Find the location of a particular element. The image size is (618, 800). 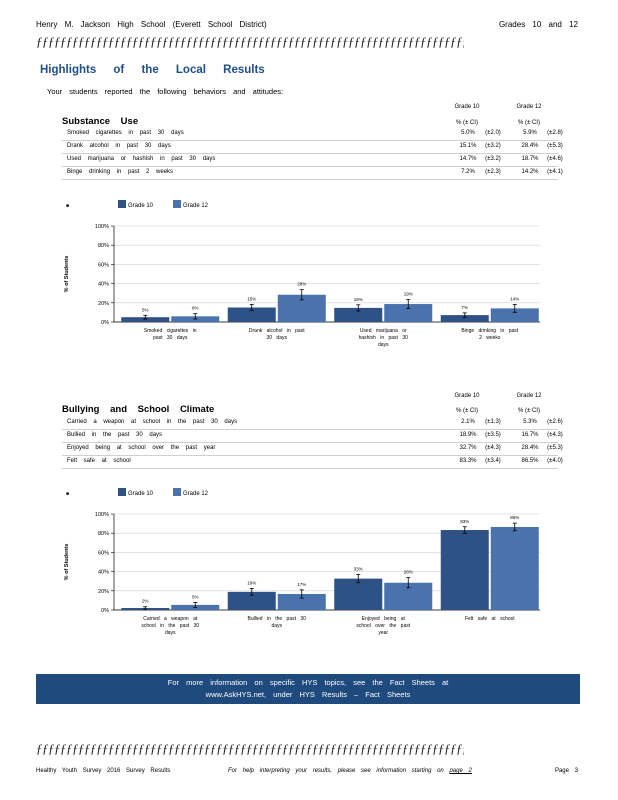

data-label: 15% is located at coordinates (358, 299).